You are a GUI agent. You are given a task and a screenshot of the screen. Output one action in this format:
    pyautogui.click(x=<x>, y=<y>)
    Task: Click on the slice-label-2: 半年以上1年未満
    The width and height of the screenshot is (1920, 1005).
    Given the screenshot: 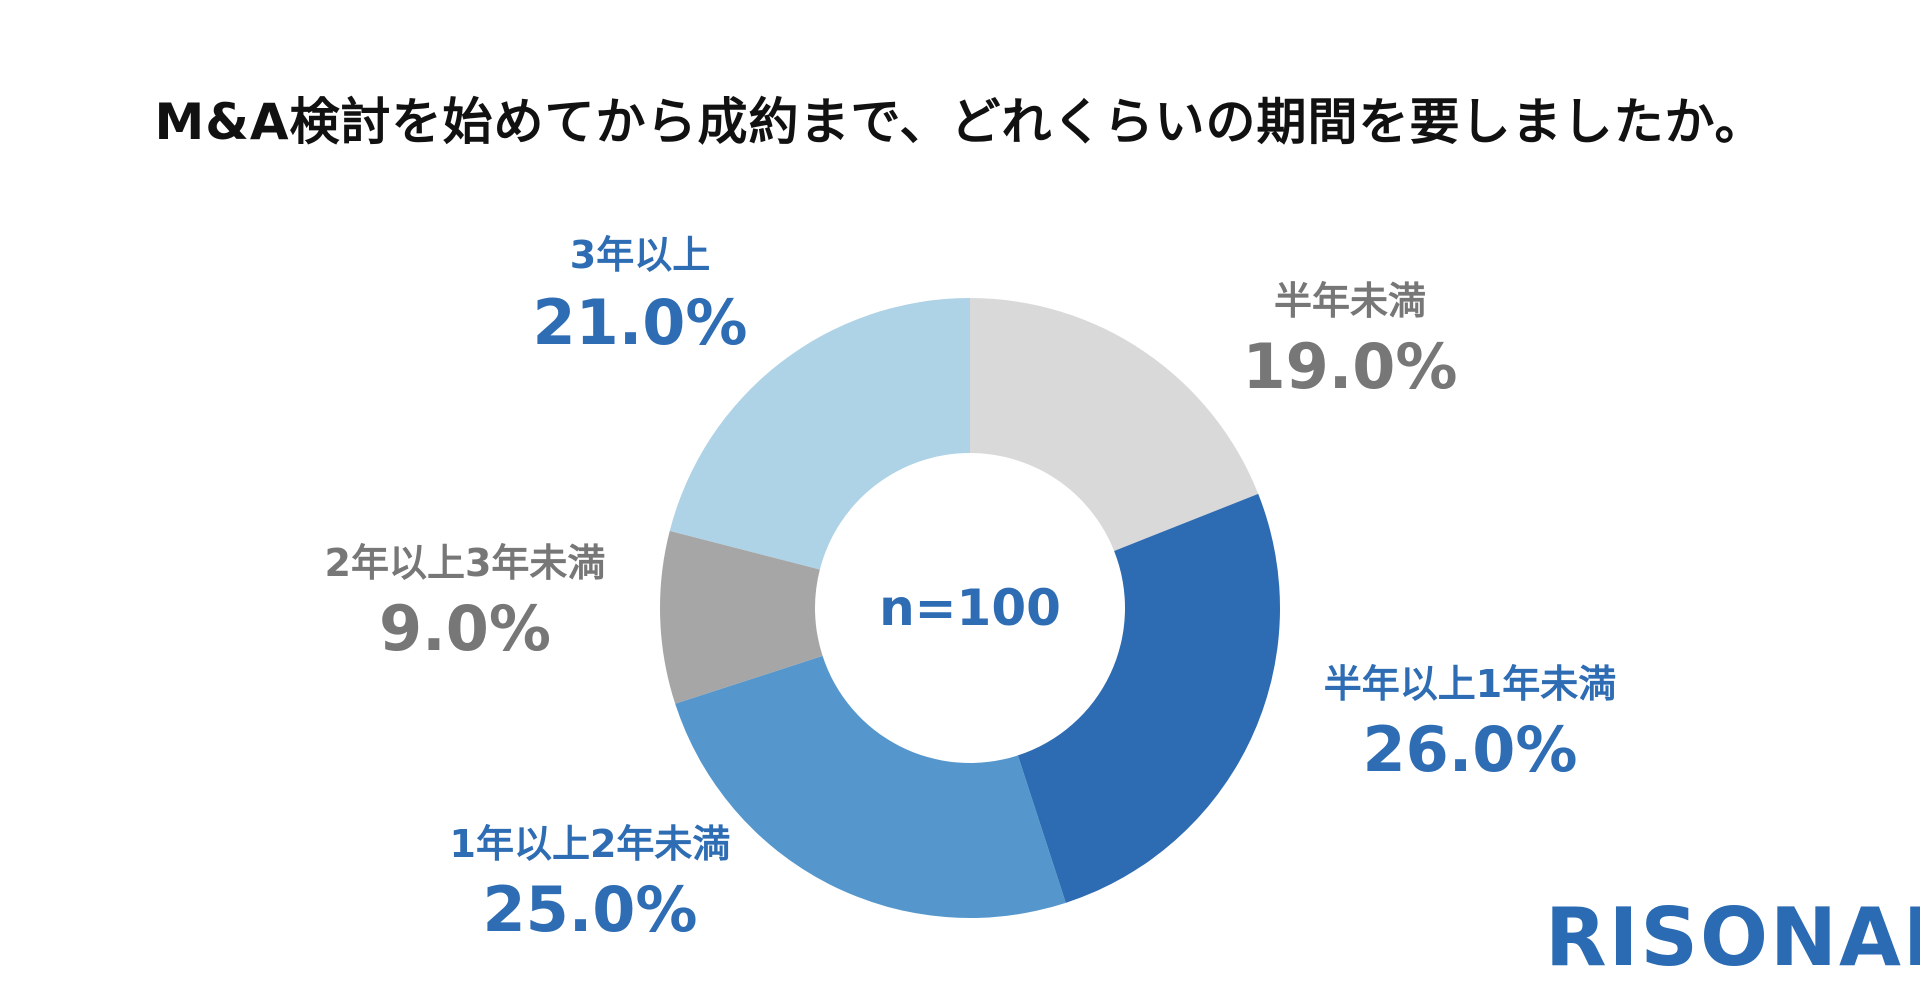 What is the action you would take?
    pyautogui.click(x=1470, y=684)
    